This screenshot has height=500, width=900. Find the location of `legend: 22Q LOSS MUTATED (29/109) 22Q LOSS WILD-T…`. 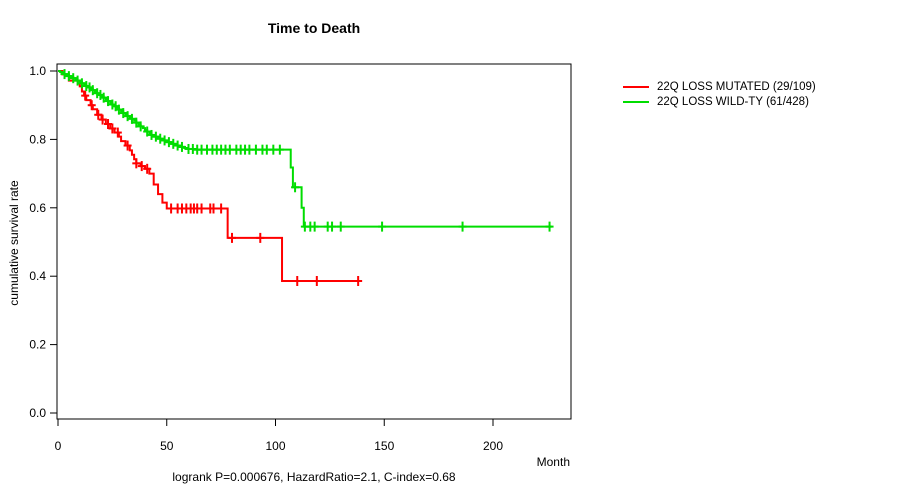

legend: 22Q LOSS MUTATED (29/109) 22Q LOSS WILD-T… is located at coordinates (719, 94).